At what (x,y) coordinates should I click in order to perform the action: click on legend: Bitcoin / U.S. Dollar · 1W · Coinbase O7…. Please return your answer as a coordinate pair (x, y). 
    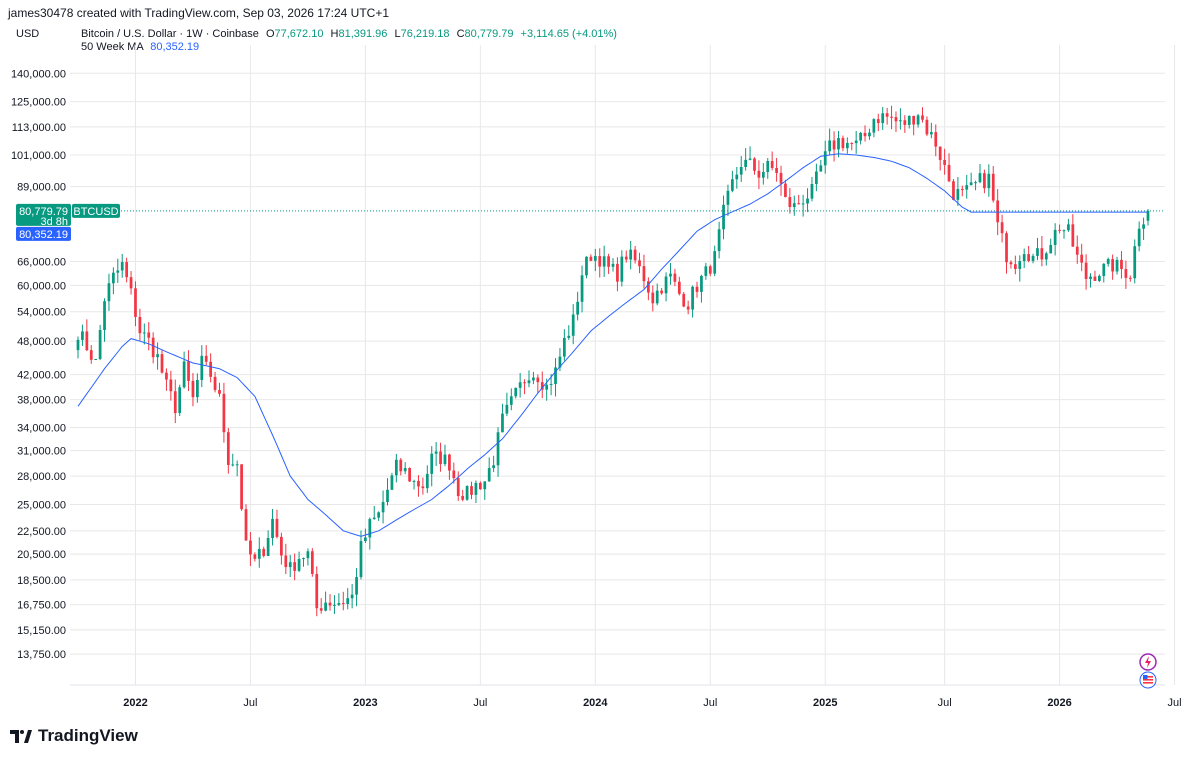
    Looking at the image, I should click on (349, 41).